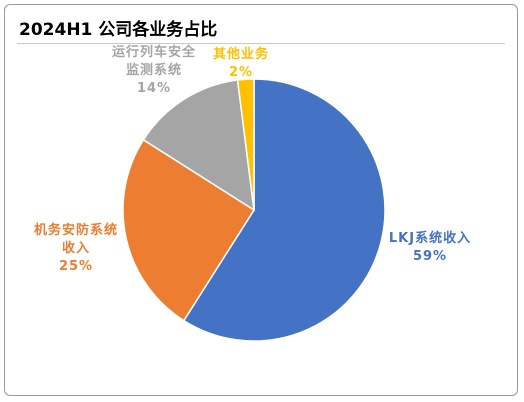  Describe the element at coordinates (430, 256) in the screenshot. I see `slice-value-label: 59%` at that location.